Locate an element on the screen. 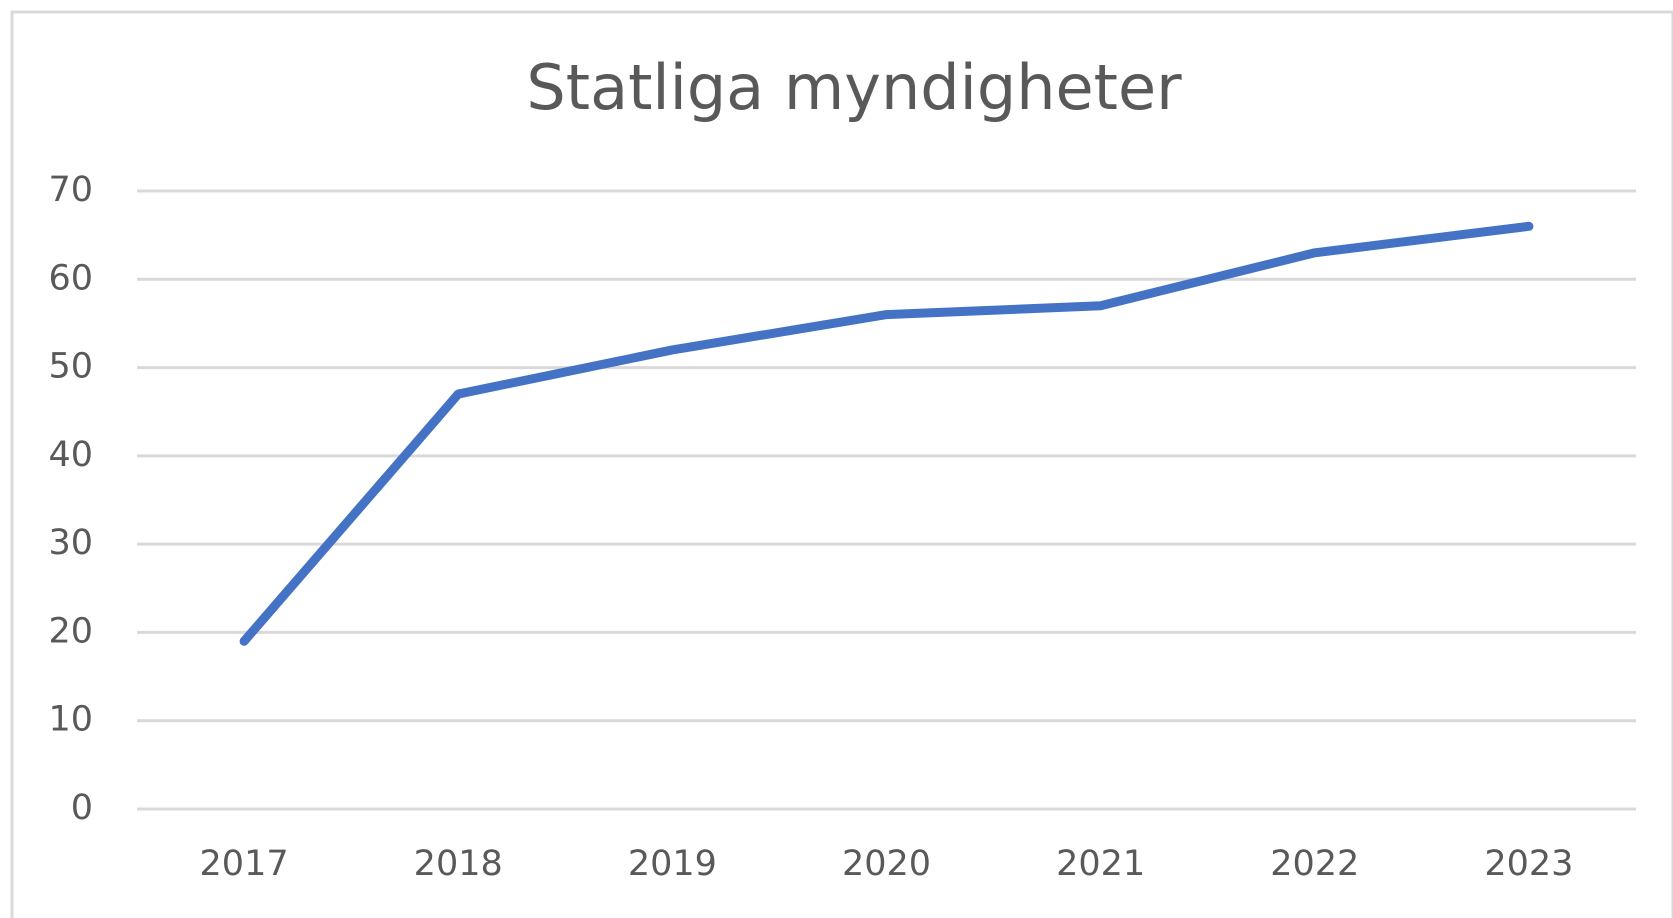 Image resolution: width=1673 pixels, height=918 pixels. y-tick-label: 20 is located at coordinates (70, 631).